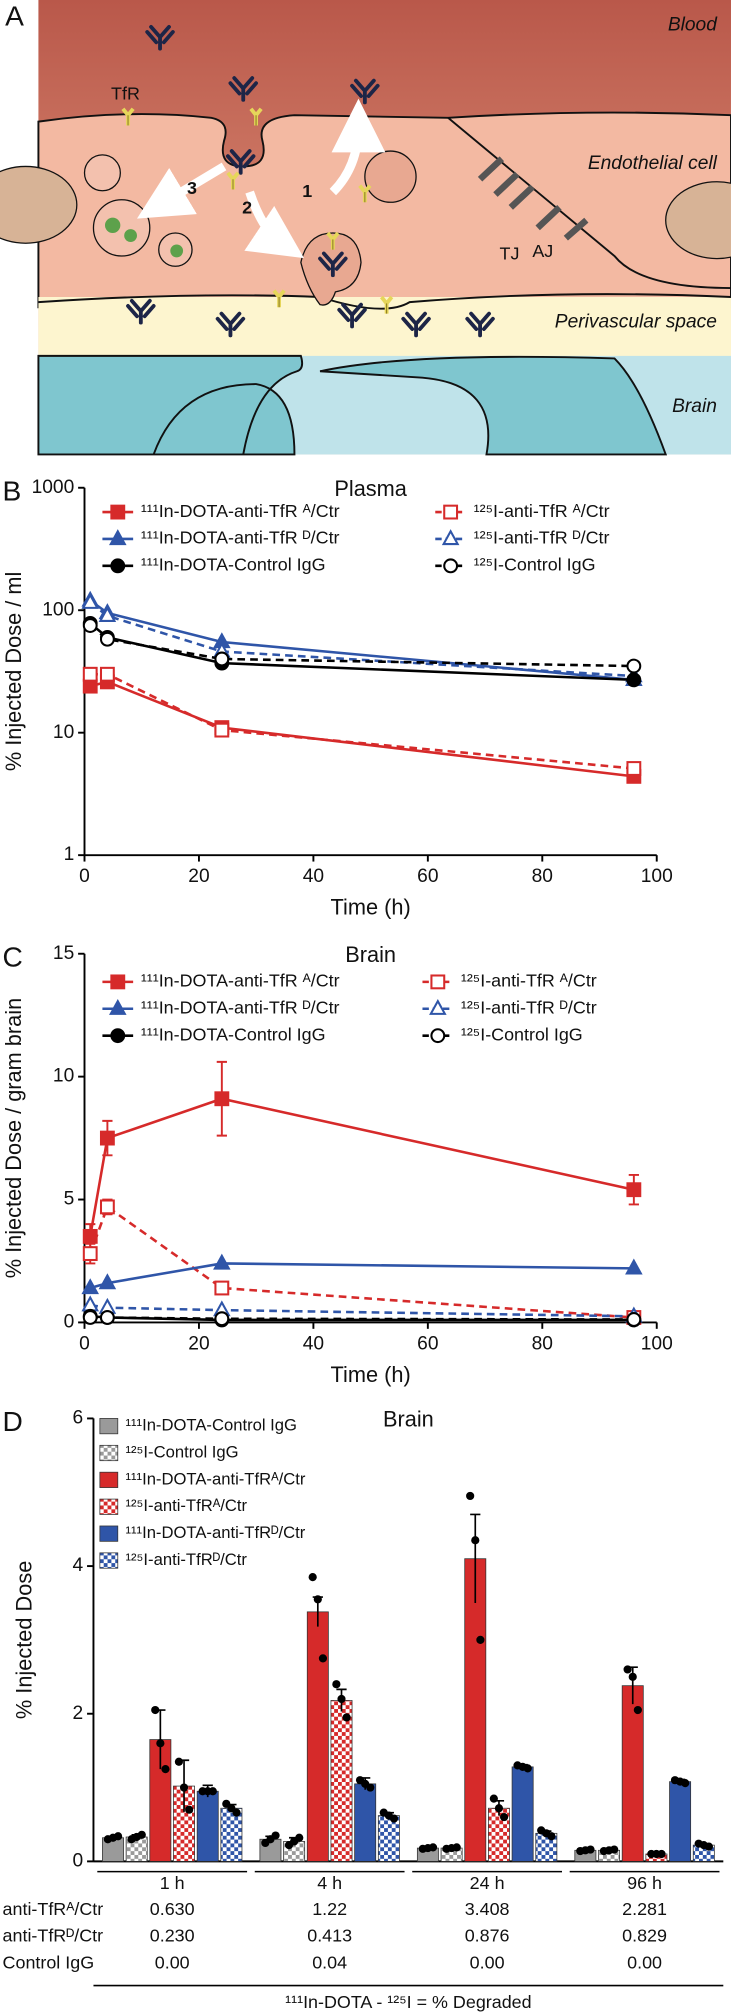 The image size is (731, 2015). Describe the element at coordinates (78, 1565) in the screenshot. I see `y-tick-label: 4` at that location.